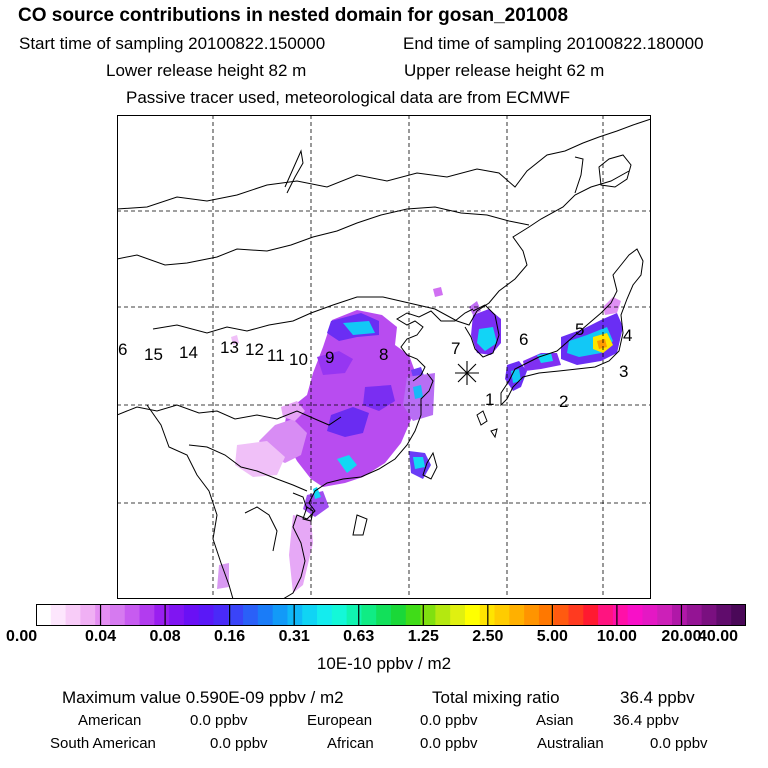 Image resolution: width=768 pixels, height=768 pixels. What do you see at coordinates (579, 329) in the screenshot?
I see `region-label-5: 5` at bounding box center [579, 329].